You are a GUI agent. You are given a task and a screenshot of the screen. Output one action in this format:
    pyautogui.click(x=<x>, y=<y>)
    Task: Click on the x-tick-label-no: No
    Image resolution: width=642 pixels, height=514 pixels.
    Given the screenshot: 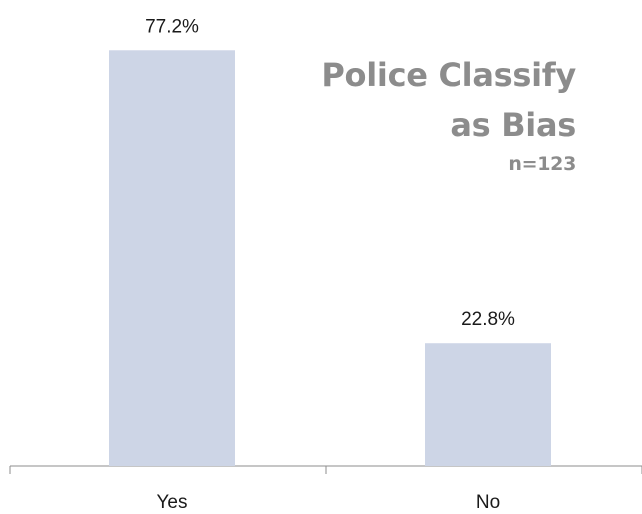 What is the action you would take?
    pyautogui.click(x=488, y=502)
    